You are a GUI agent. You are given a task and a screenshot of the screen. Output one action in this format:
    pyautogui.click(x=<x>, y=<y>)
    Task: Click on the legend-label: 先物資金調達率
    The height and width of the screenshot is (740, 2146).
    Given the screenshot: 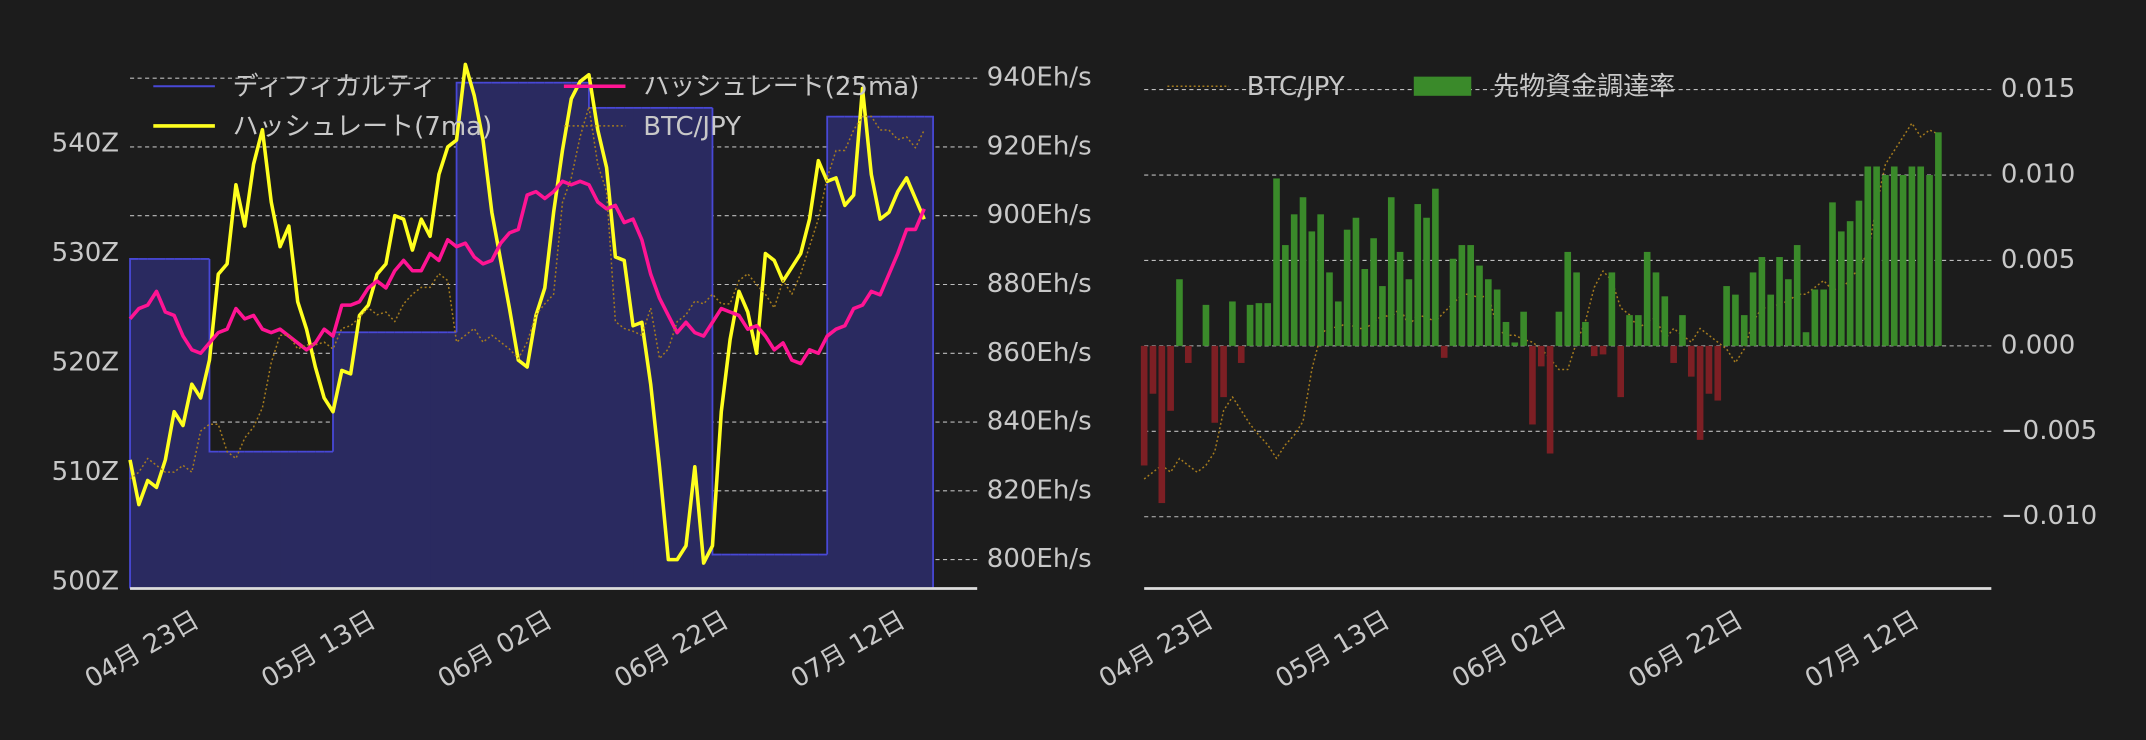 What is the action you would take?
    pyautogui.click(x=1584, y=87)
    